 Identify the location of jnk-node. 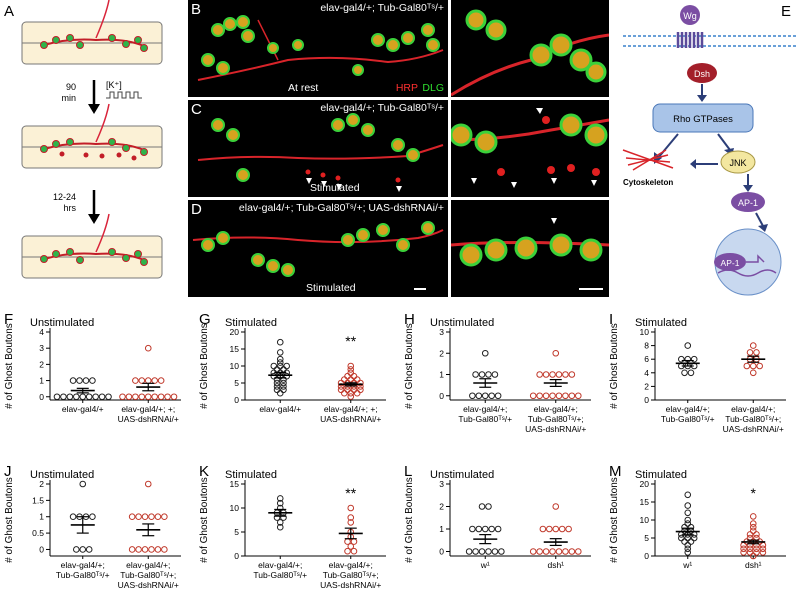
(738, 162).